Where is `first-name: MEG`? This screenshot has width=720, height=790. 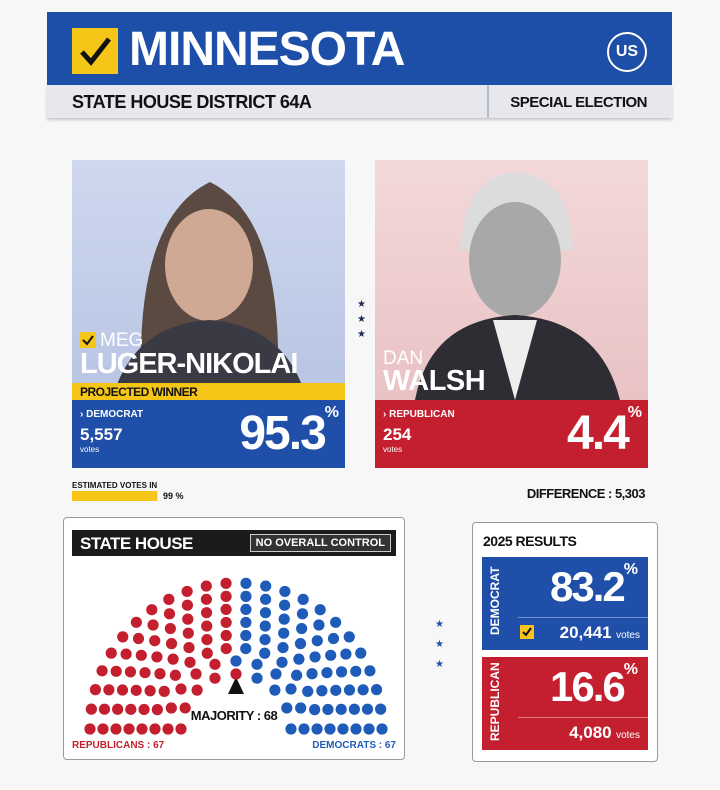
first-name: MEG is located at coordinates (122, 340).